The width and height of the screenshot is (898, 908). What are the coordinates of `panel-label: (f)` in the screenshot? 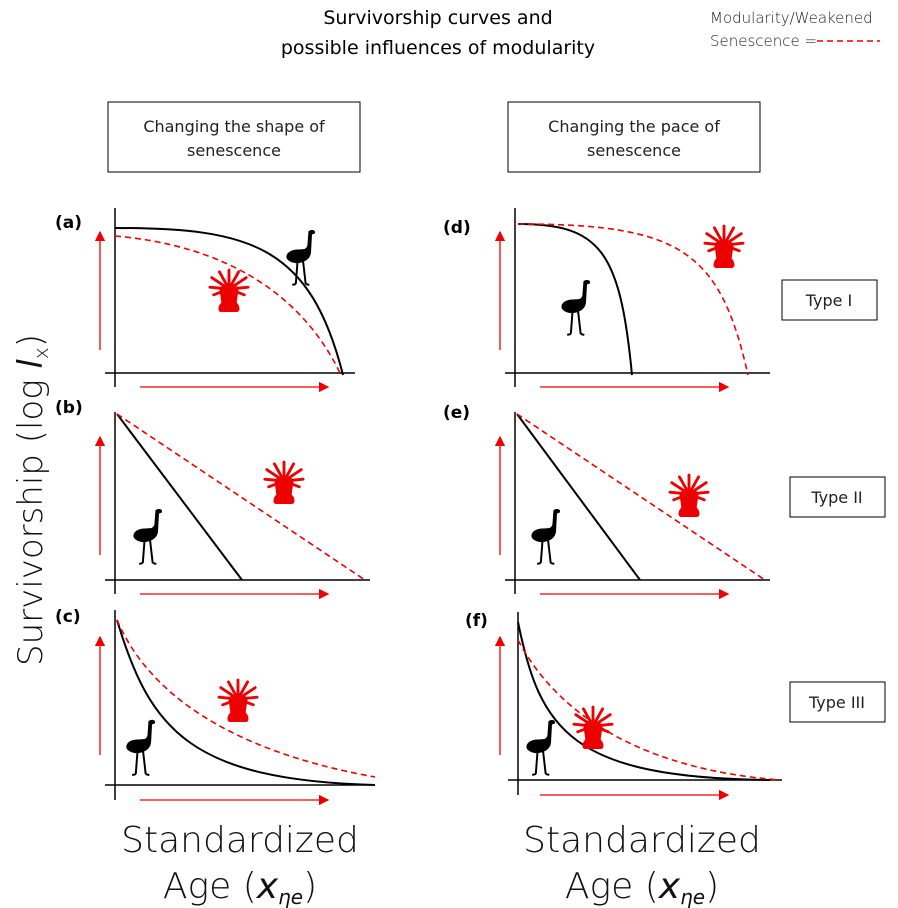 It's located at (476, 621).